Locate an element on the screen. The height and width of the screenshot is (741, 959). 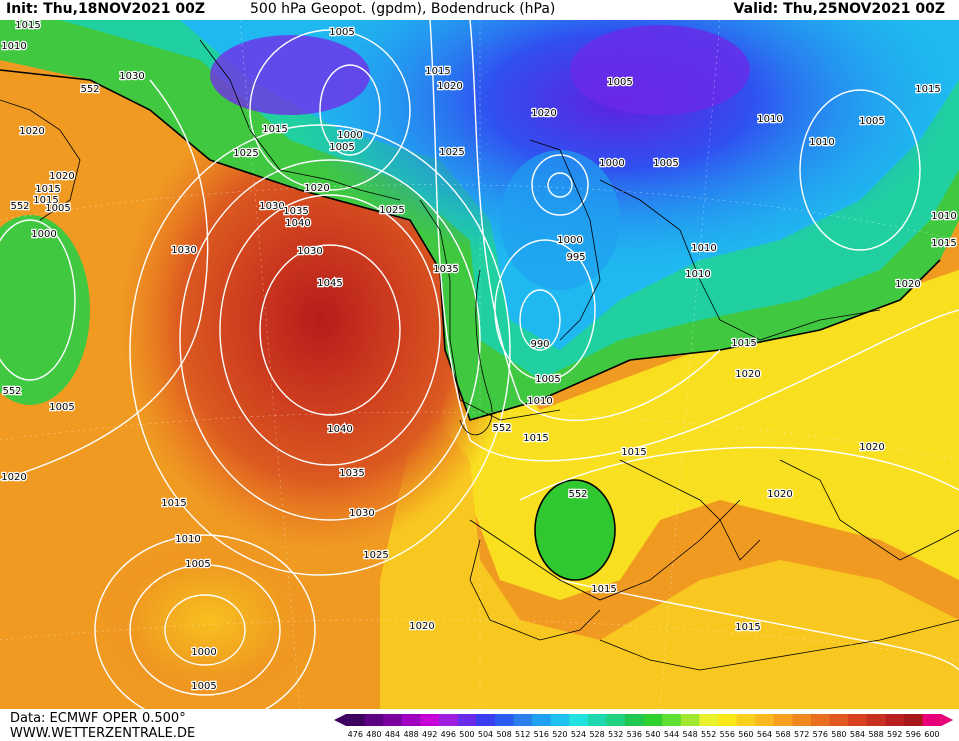
scale-tick-label: 488 is located at coordinates (410, 734).